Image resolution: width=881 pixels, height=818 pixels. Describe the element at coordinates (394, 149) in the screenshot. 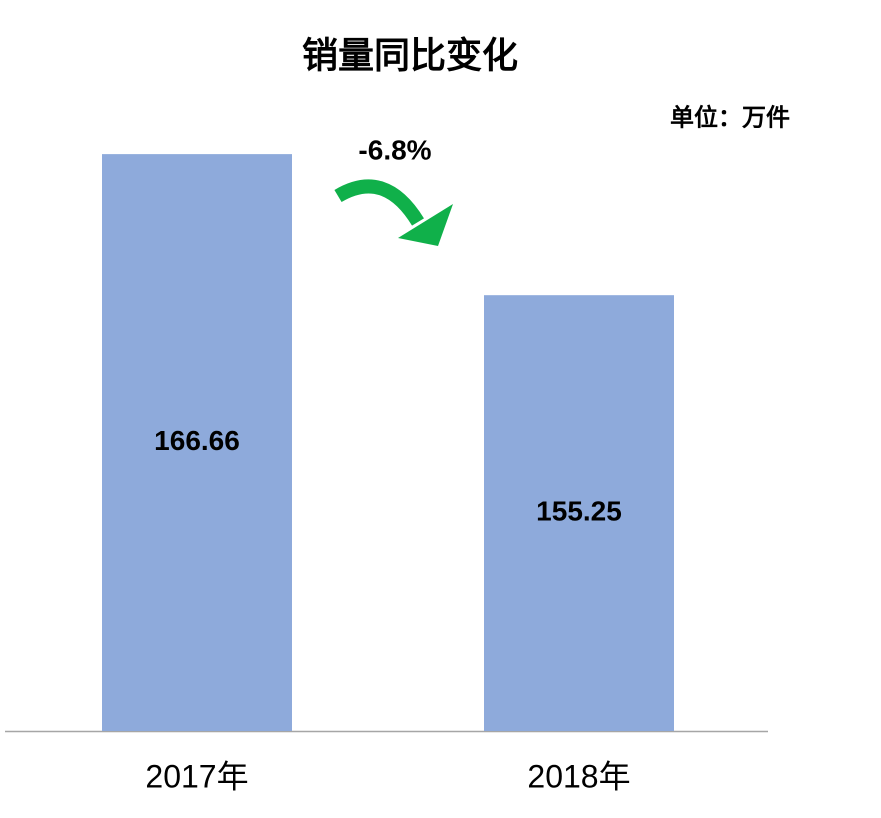

I see `change-annotation: -6.8%` at that location.